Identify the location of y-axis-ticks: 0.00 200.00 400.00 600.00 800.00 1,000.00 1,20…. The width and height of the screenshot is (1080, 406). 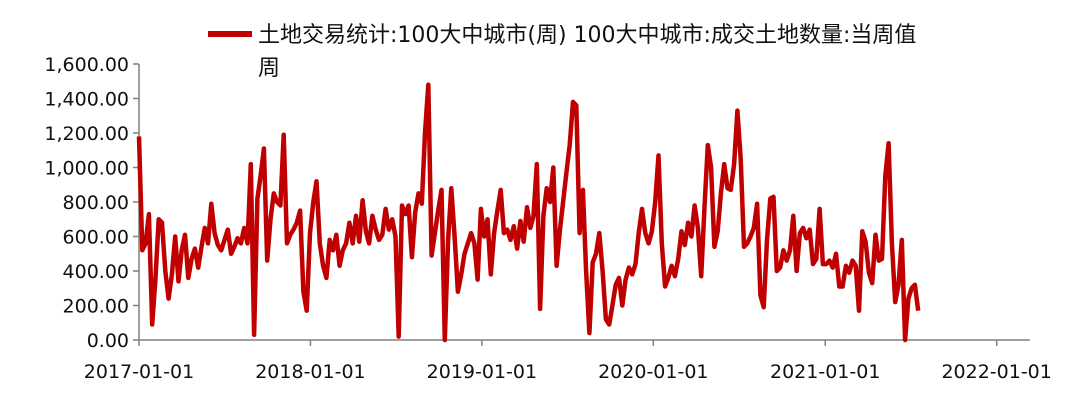
(91, 203).